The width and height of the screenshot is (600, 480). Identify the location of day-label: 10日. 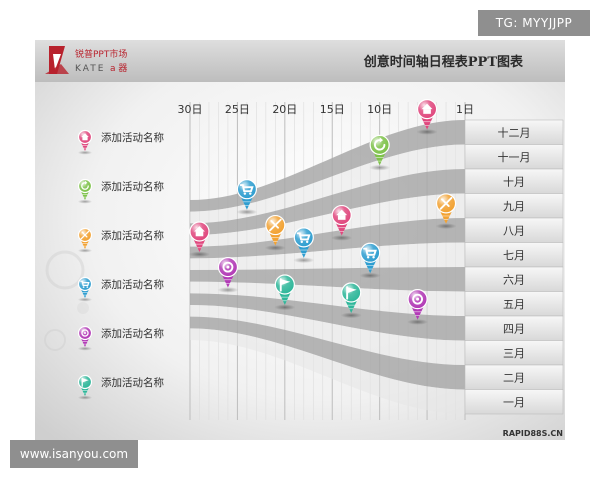
(379, 109).